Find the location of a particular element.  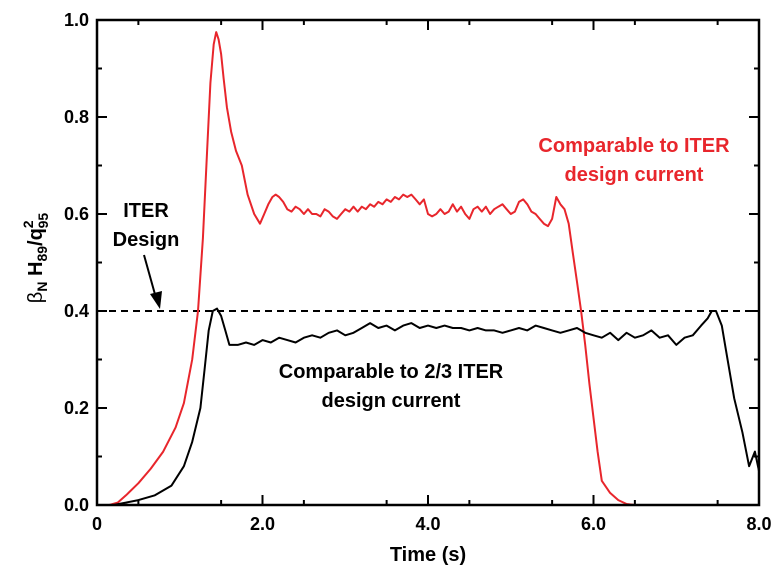

y-tick-label: 0.6 is located at coordinates (76, 214).